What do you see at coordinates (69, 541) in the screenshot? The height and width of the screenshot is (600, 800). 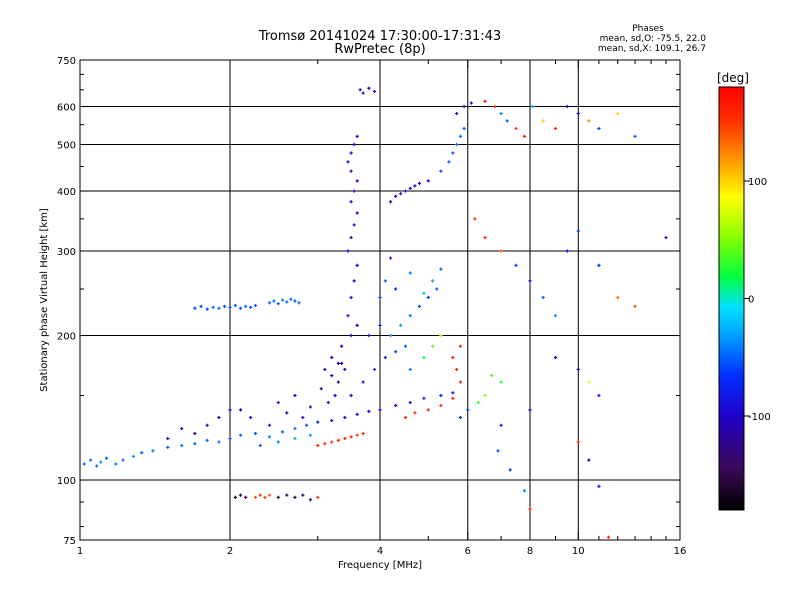 I see `y-tick-label: 75` at bounding box center [69, 541].